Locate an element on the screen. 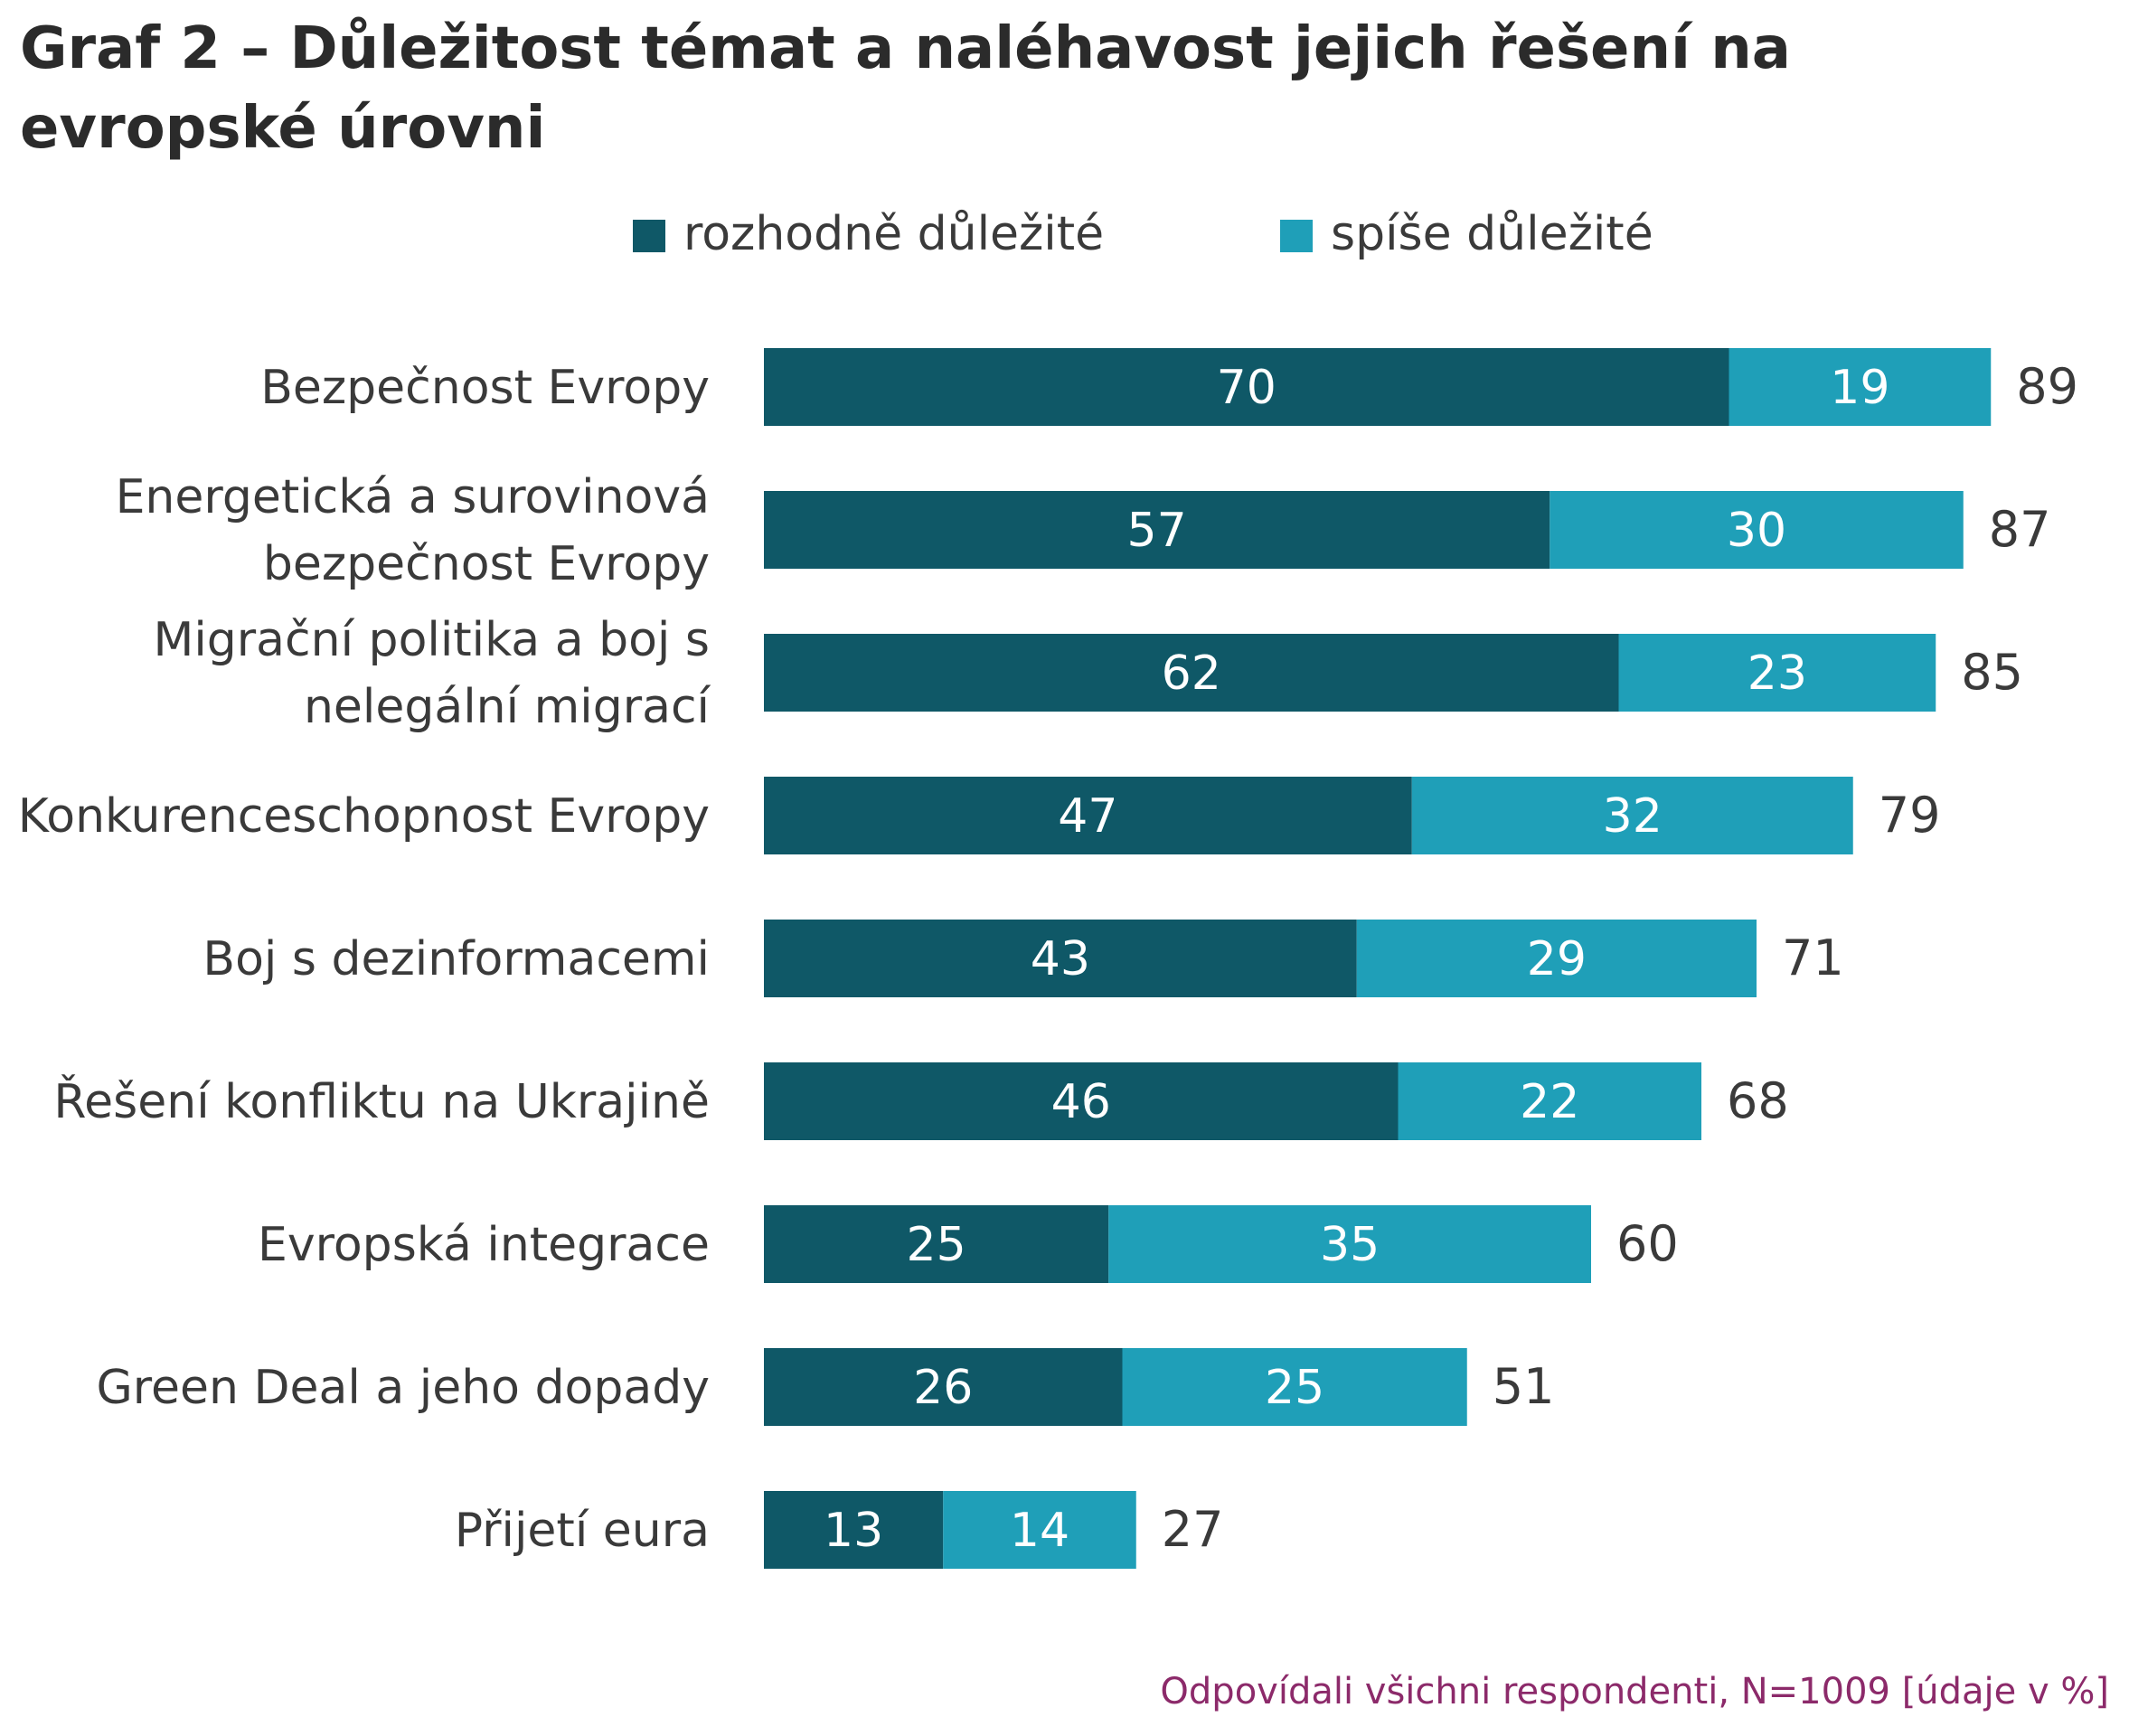 The width and height of the screenshot is (2129, 1736). category-label: Konkurenceschopnost Evropy is located at coordinates (364, 816).